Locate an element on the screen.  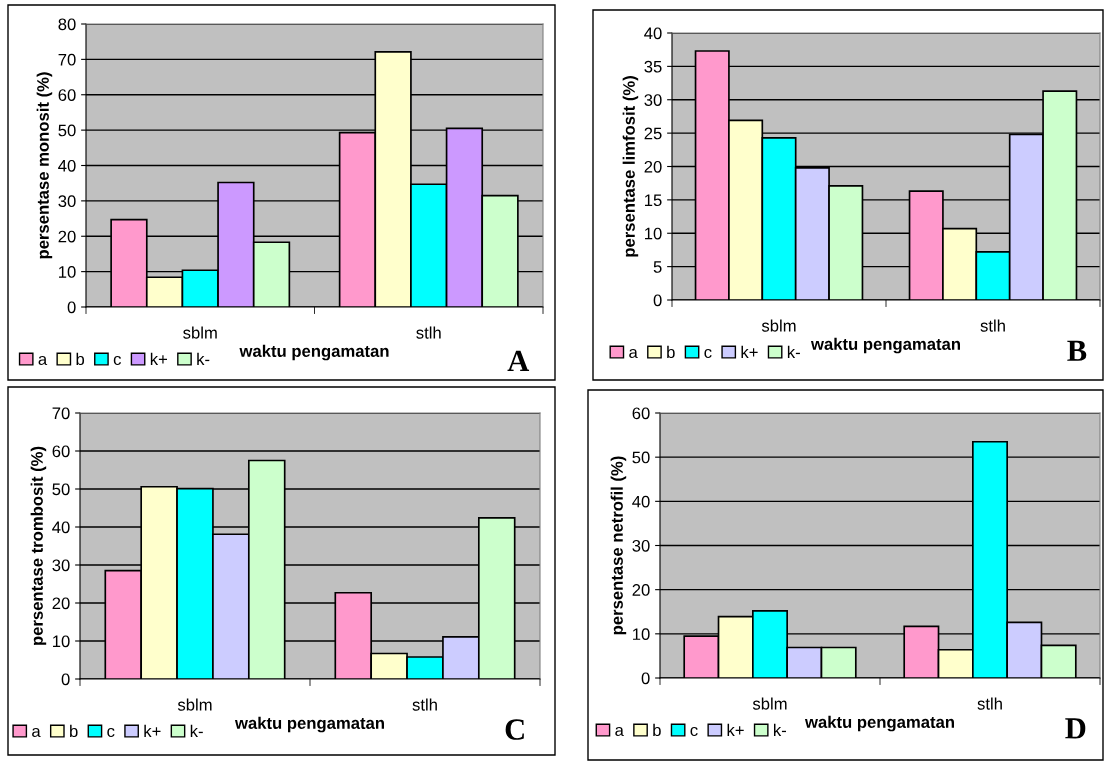
y-axis-title: persentase netrofil (%) is located at coordinates (618, 545).